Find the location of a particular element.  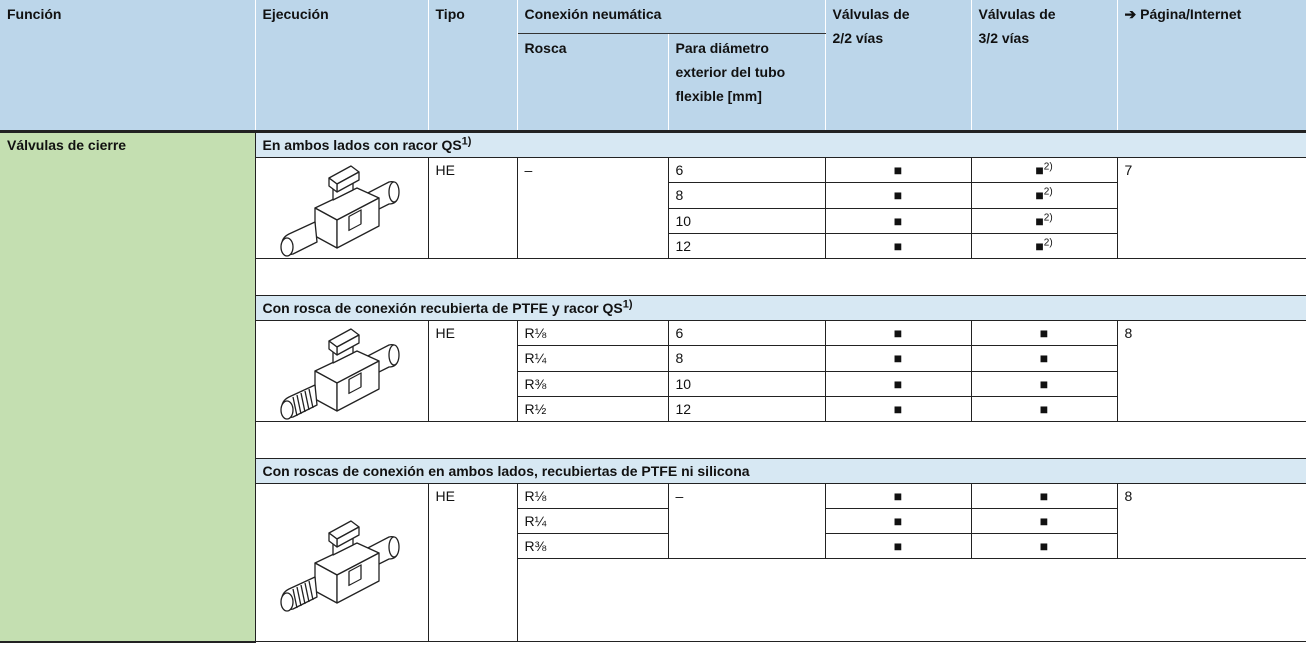

diameter-cell: 6 is located at coordinates (746, 333).